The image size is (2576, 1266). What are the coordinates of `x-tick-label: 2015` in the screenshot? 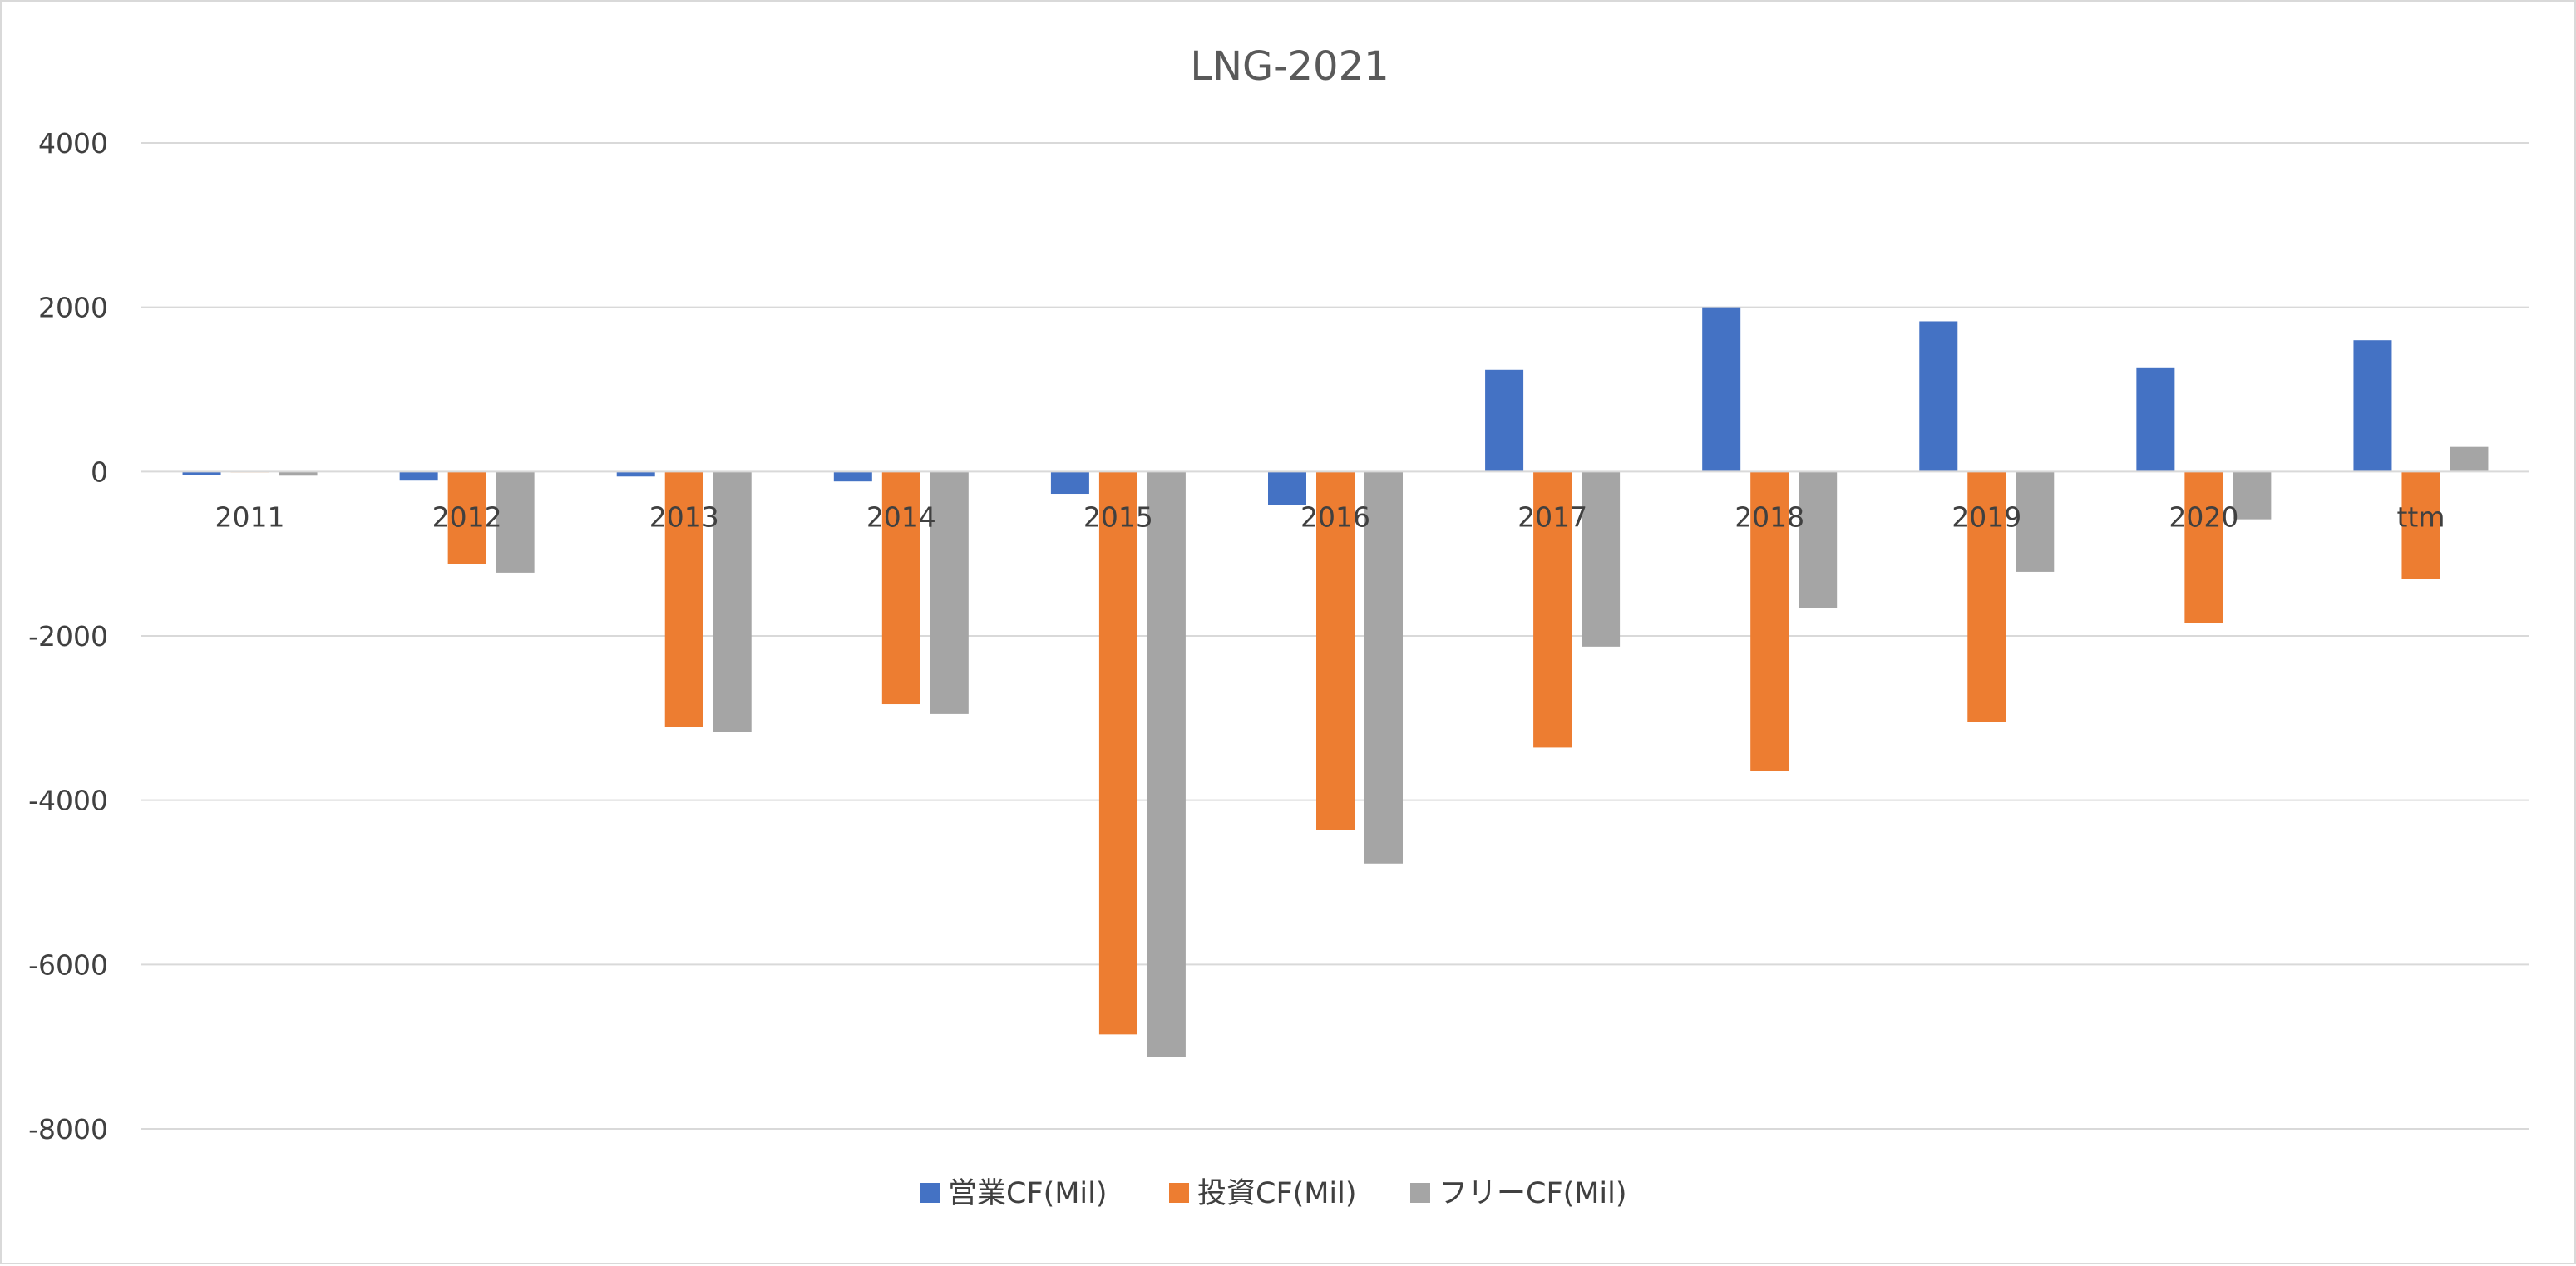 It's located at (1118, 516).